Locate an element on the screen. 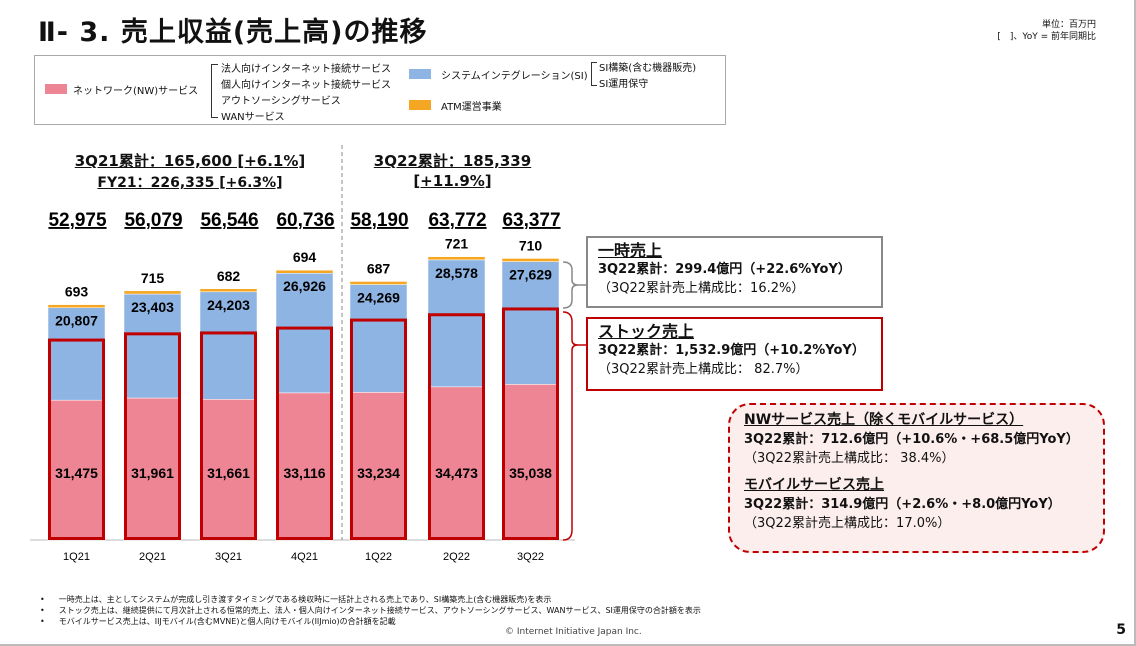 This screenshot has width=1136, height=646. data-label-si: 23,403 is located at coordinates (152, 307).